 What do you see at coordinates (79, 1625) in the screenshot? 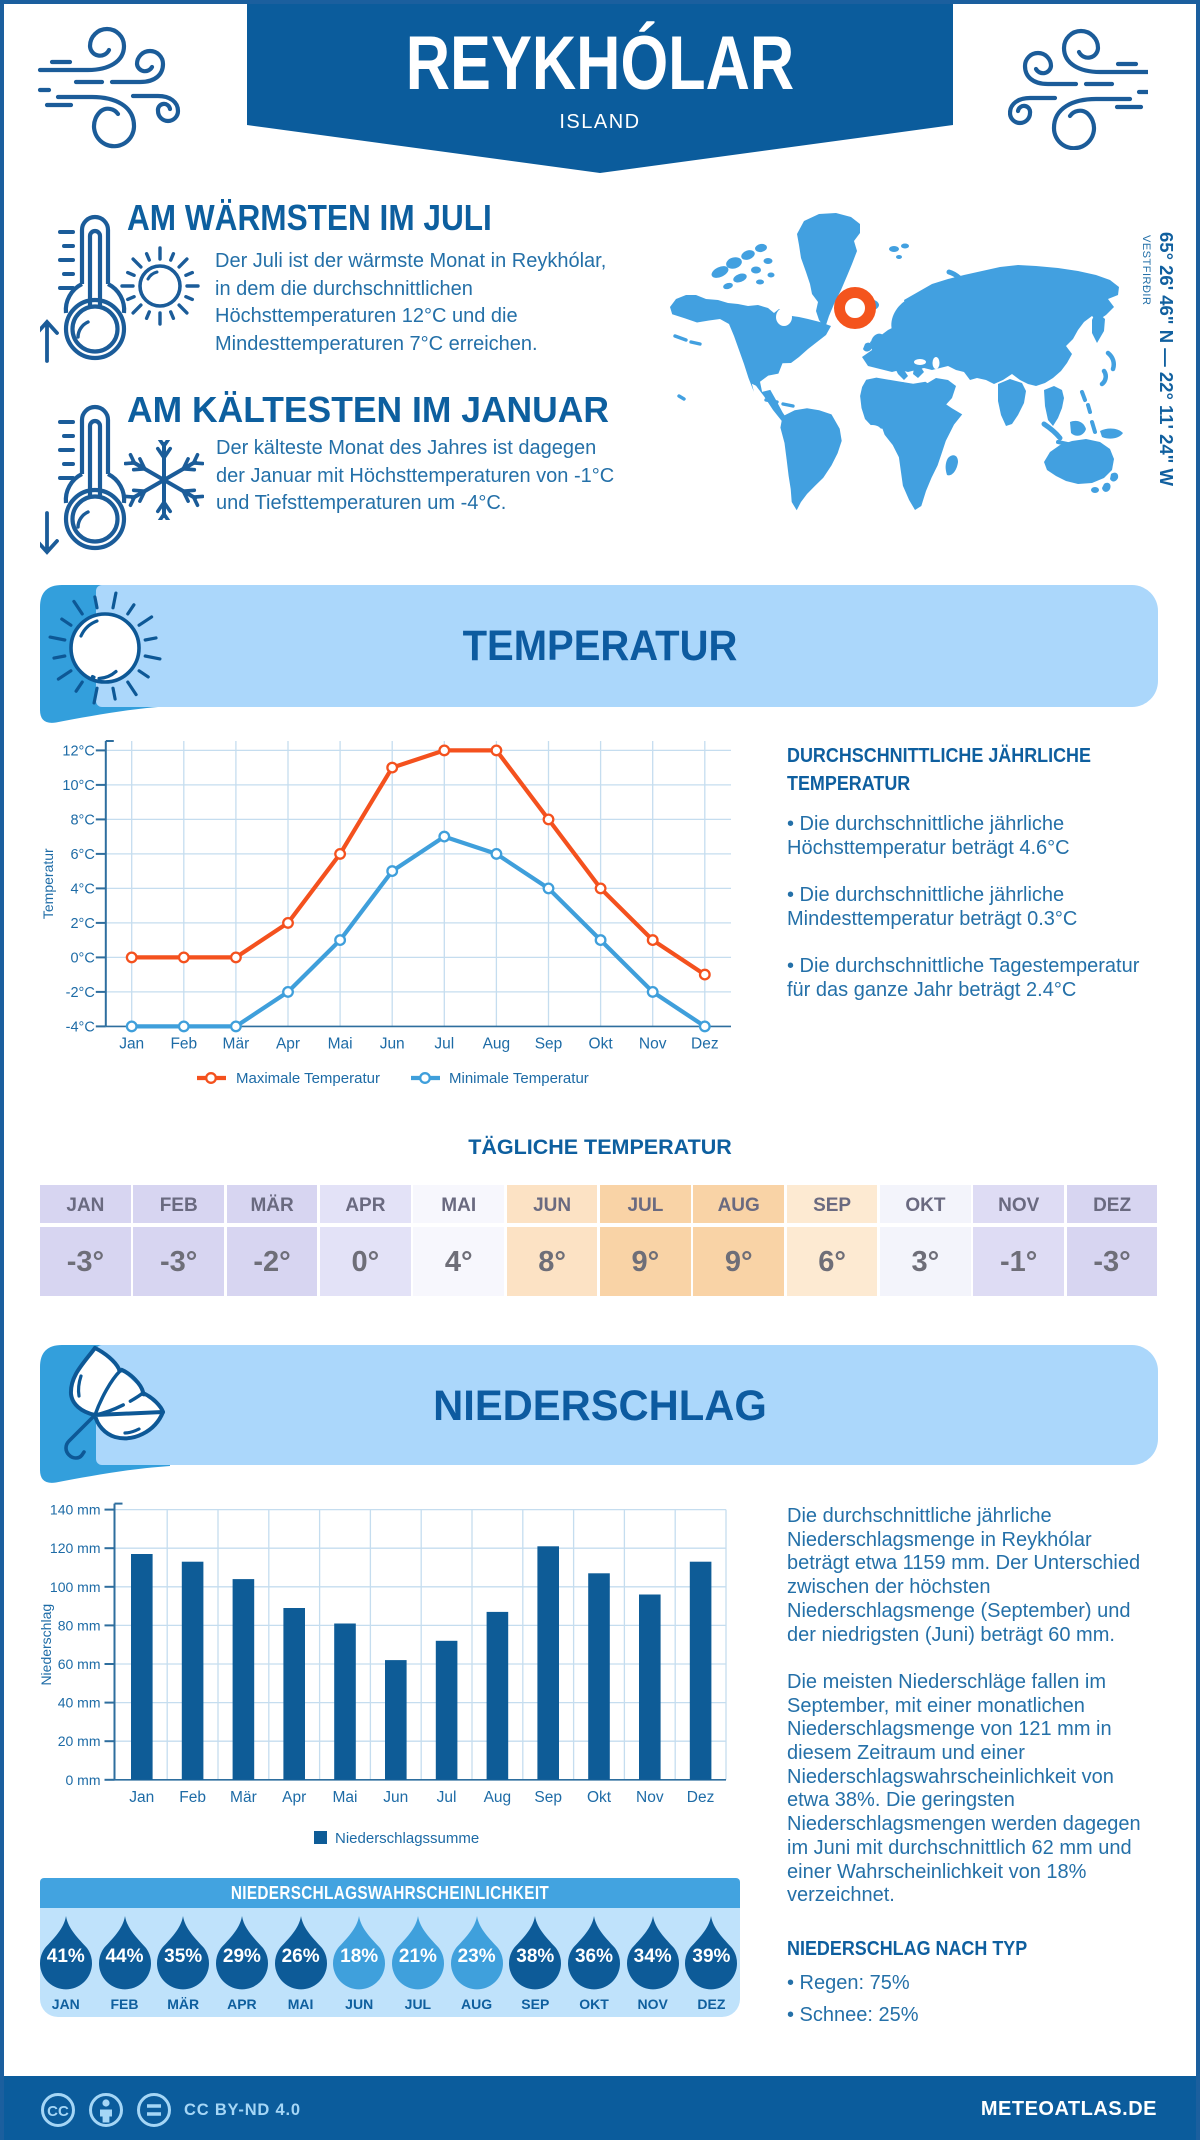
I see `svg-text: 80 mm` at bounding box center [79, 1625].